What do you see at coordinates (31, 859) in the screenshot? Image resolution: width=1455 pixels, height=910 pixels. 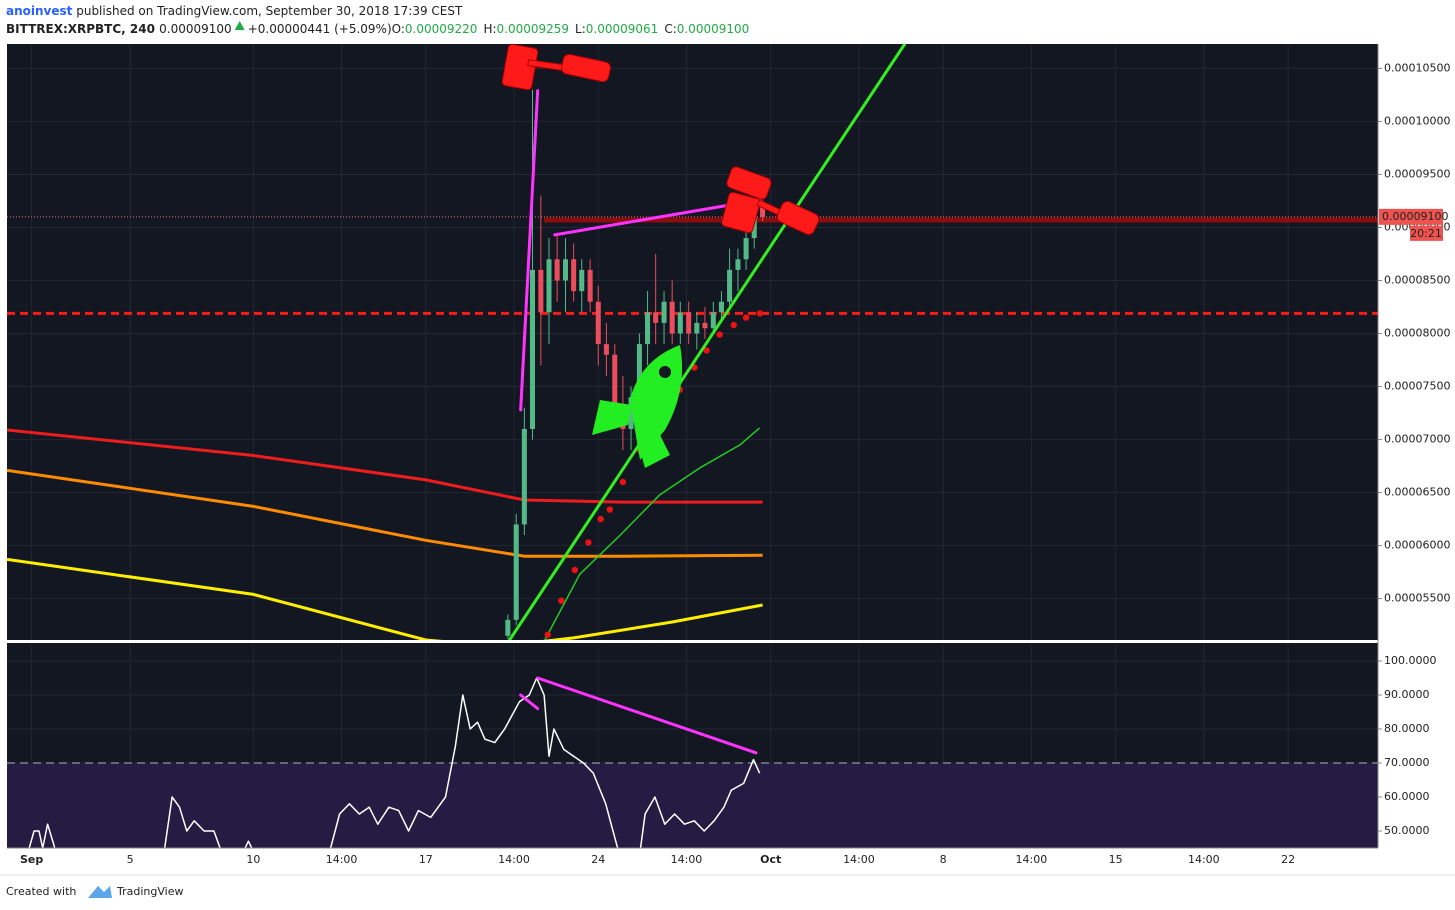 I see `x-tick-label: Sep` at bounding box center [31, 859].